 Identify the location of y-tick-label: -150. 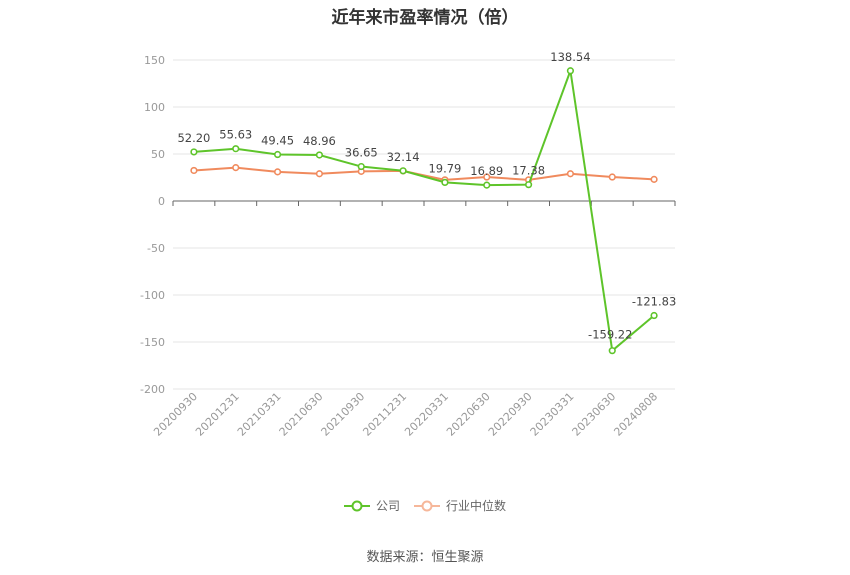
(152, 342).